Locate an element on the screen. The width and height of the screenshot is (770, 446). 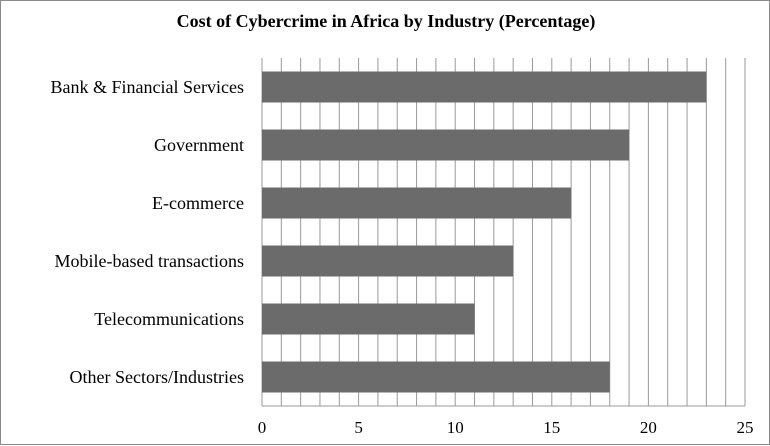
x-tick-label: 0 is located at coordinates (262, 427).